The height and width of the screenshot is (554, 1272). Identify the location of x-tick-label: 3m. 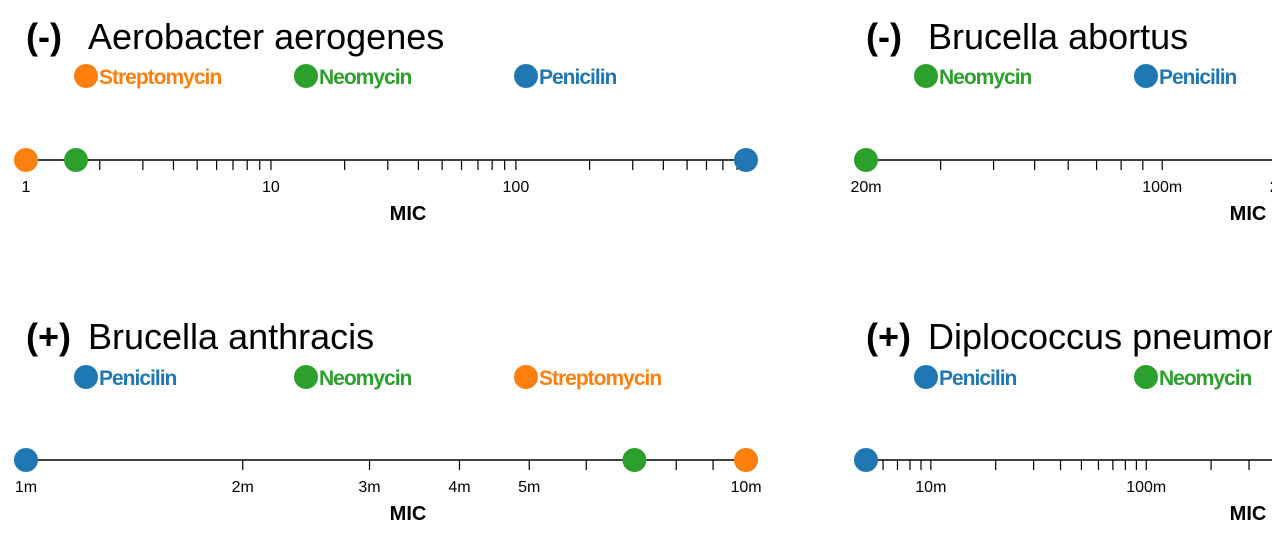
(369, 487).